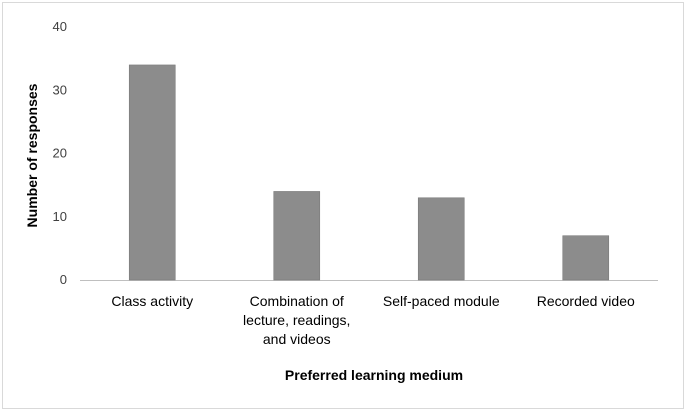 Image resolution: width=688 pixels, height=413 pixels. Describe the element at coordinates (60, 26) in the screenshot. I see `y-tick-label: 40` at that location.